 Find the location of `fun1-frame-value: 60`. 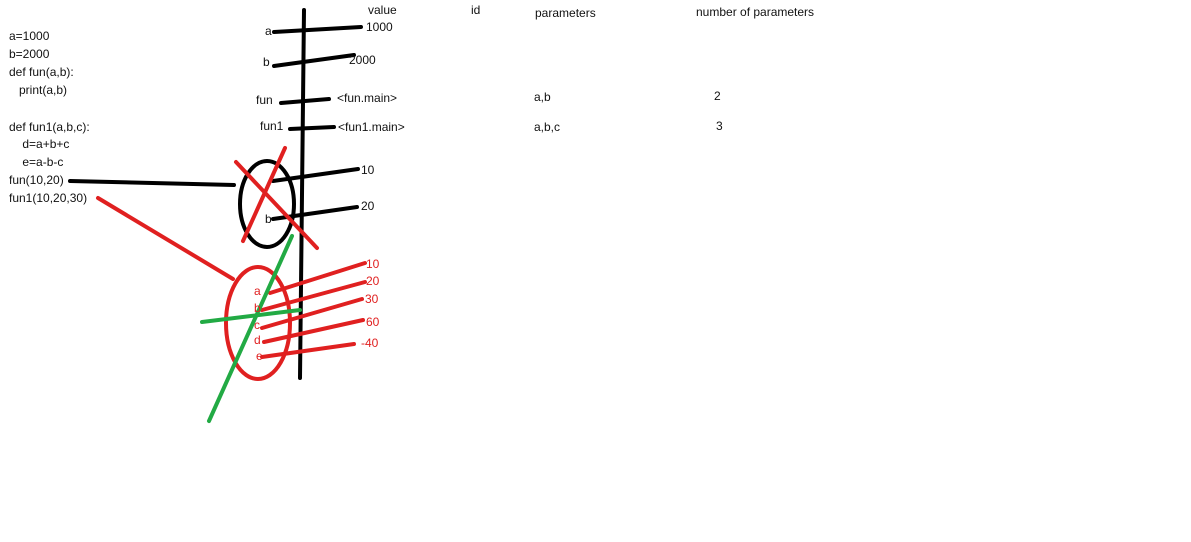

fun1-frame-value: 60 is located at coordinates (373, 322).